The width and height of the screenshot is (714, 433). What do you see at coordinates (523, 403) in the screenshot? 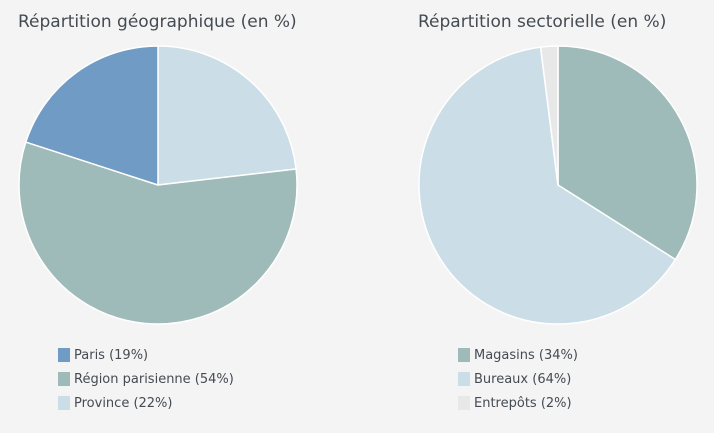
I see `legend-label: Entrepôts (2%)` at bounding box center [523, 403].